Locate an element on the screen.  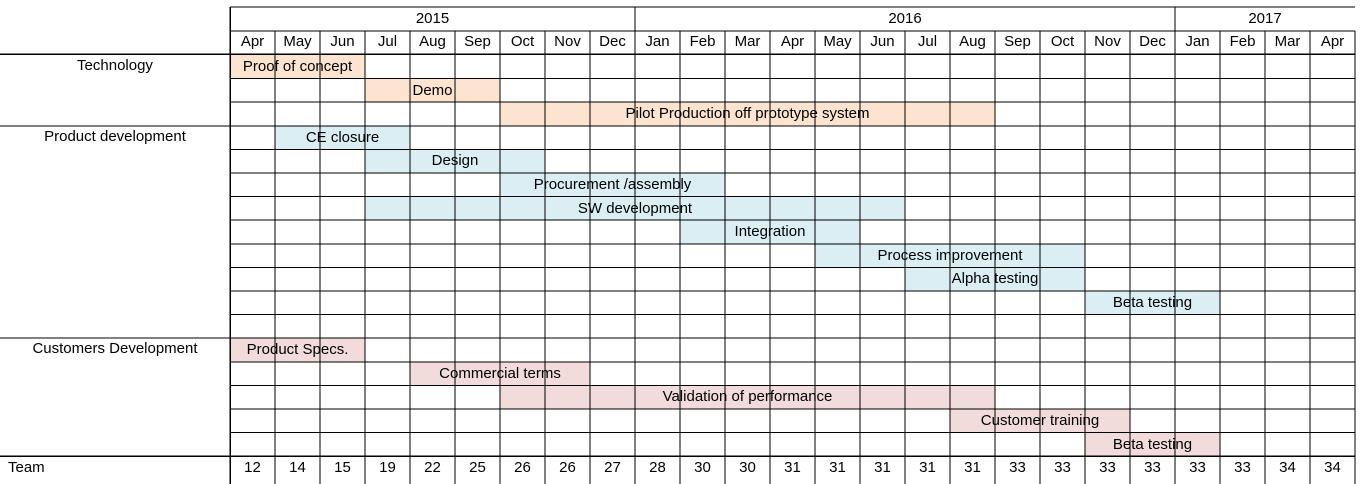
team-value: 12 is located at coordinates (252, 468).